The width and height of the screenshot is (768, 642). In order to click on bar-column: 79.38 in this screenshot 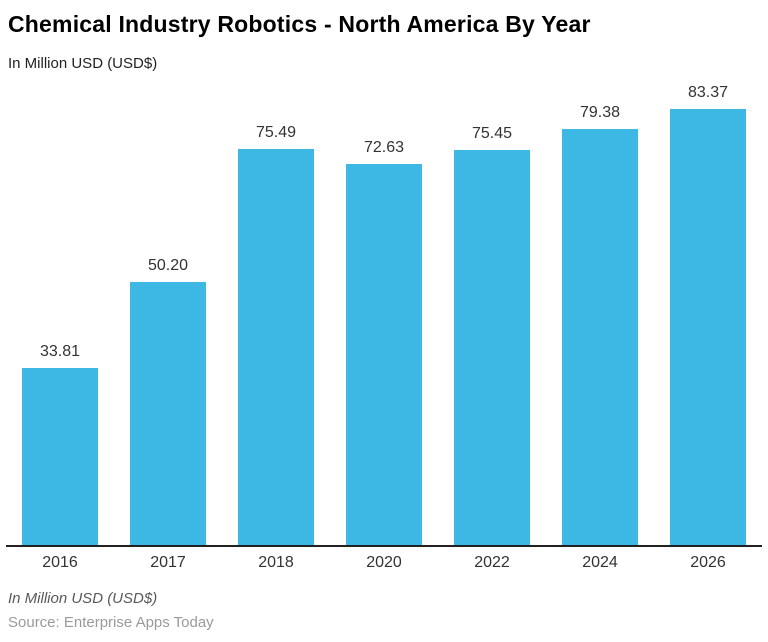, I will do `click(600, 314)`.